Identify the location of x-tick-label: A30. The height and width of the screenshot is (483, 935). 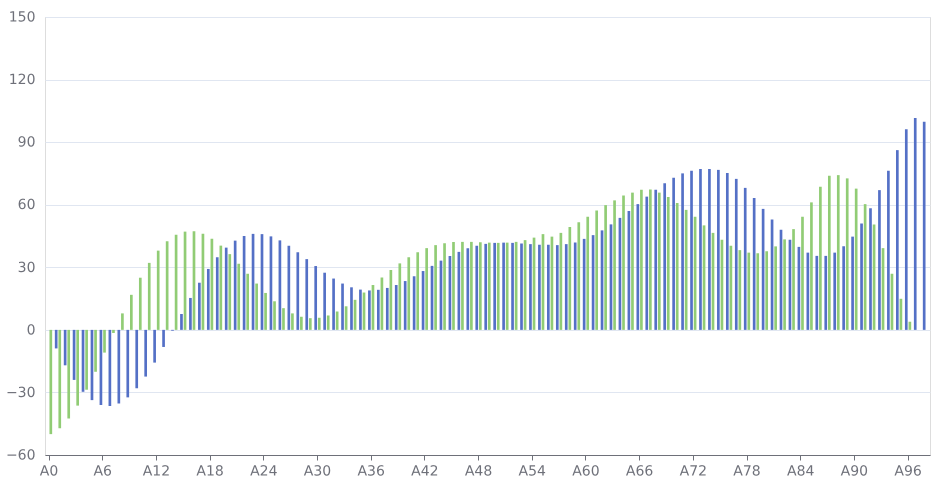
(318, 472).